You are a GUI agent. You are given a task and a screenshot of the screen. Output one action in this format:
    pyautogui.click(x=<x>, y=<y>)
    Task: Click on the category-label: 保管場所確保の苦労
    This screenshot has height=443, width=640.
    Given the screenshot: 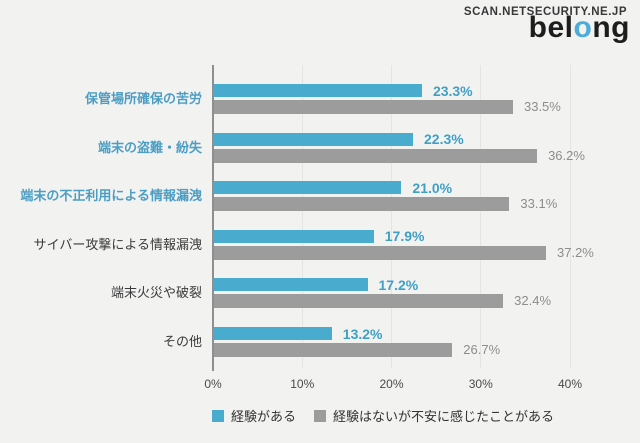 What is the action you would take?
    pyautogui.click(x=143, y=98)
    